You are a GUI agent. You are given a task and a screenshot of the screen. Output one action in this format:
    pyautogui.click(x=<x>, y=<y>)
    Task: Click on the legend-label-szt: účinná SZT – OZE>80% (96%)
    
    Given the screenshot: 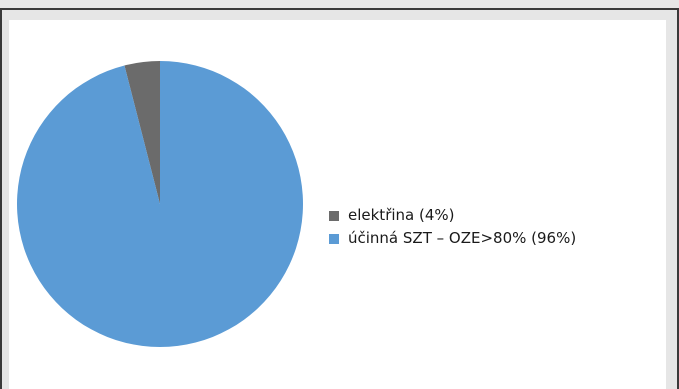 What is the action you would take?
    pyautogui.click(x=462, y=238)
    